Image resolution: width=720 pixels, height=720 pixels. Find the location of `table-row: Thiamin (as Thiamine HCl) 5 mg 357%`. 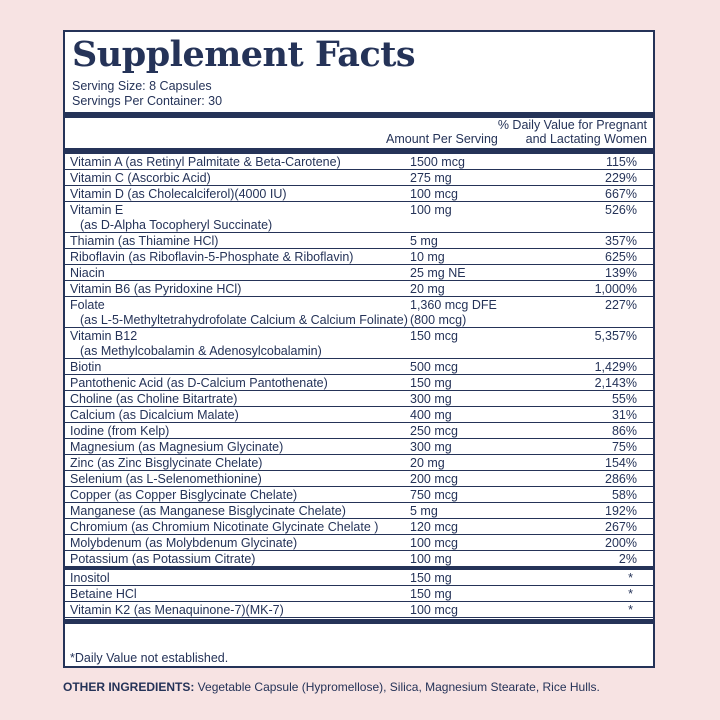

table-row: Thiamin (as Thiamine HCl) 5 mg 357% is located at coordinates (359, 241).